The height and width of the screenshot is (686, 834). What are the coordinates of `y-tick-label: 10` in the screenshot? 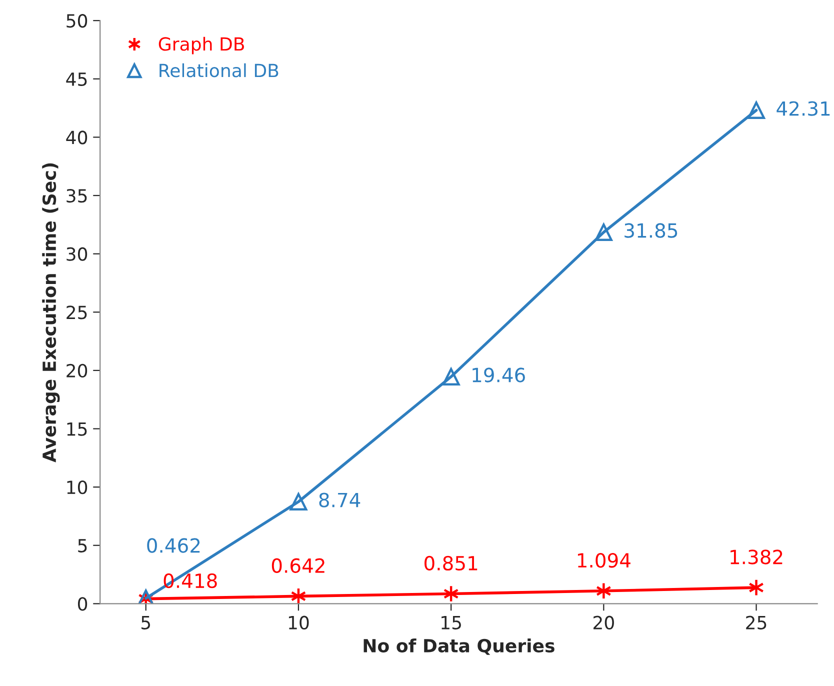 It's located at (77, 487).